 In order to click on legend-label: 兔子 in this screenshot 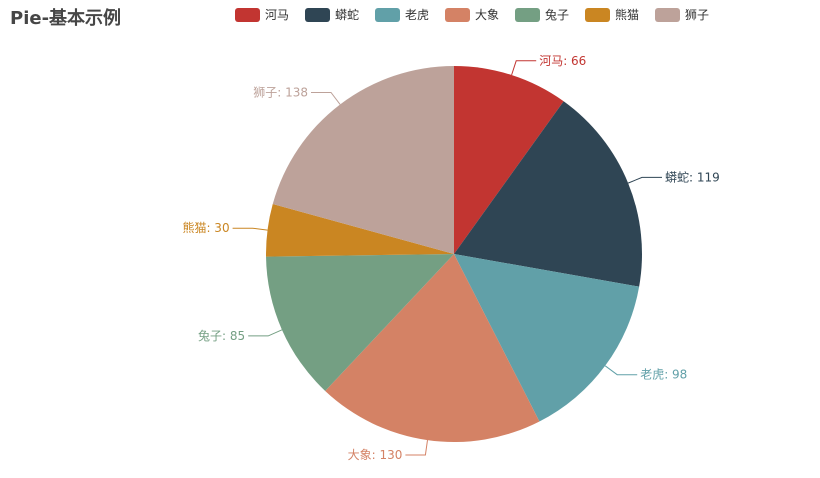, I will do `click(557, 14)`.